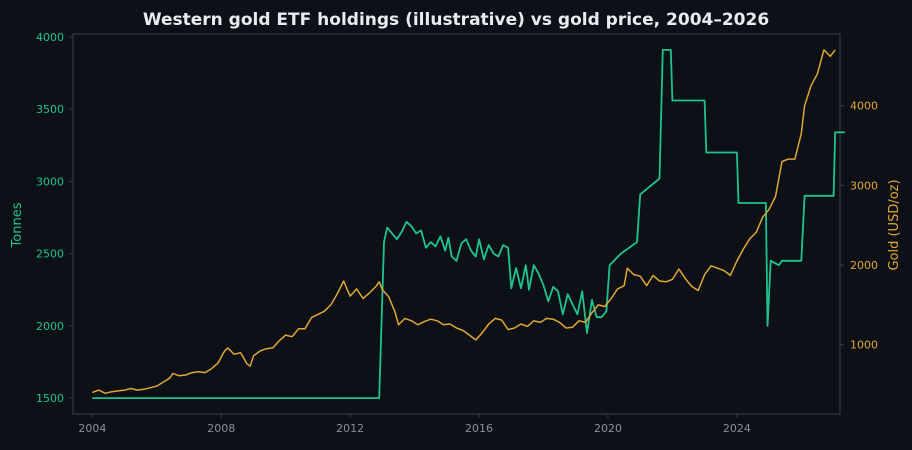  What do you see at coordinates (50, 181) in the screenshot?
I see `y-left-tick-label: 3000` at bounding box center [50, 181].